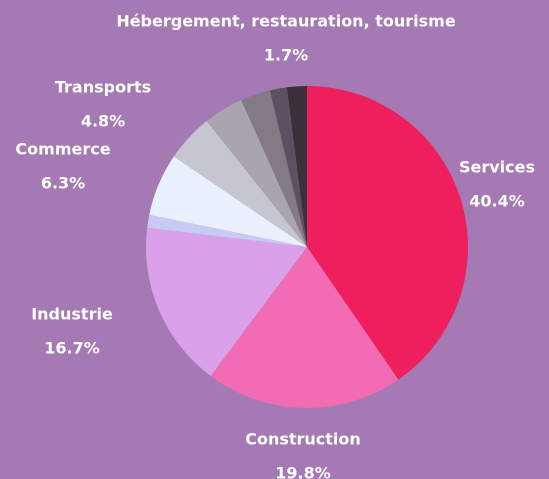 This screenshot has width=549, height=479. Describe the element at coordinates (497, 167) in the screenshot. I see `slice-label: Services` at that location.